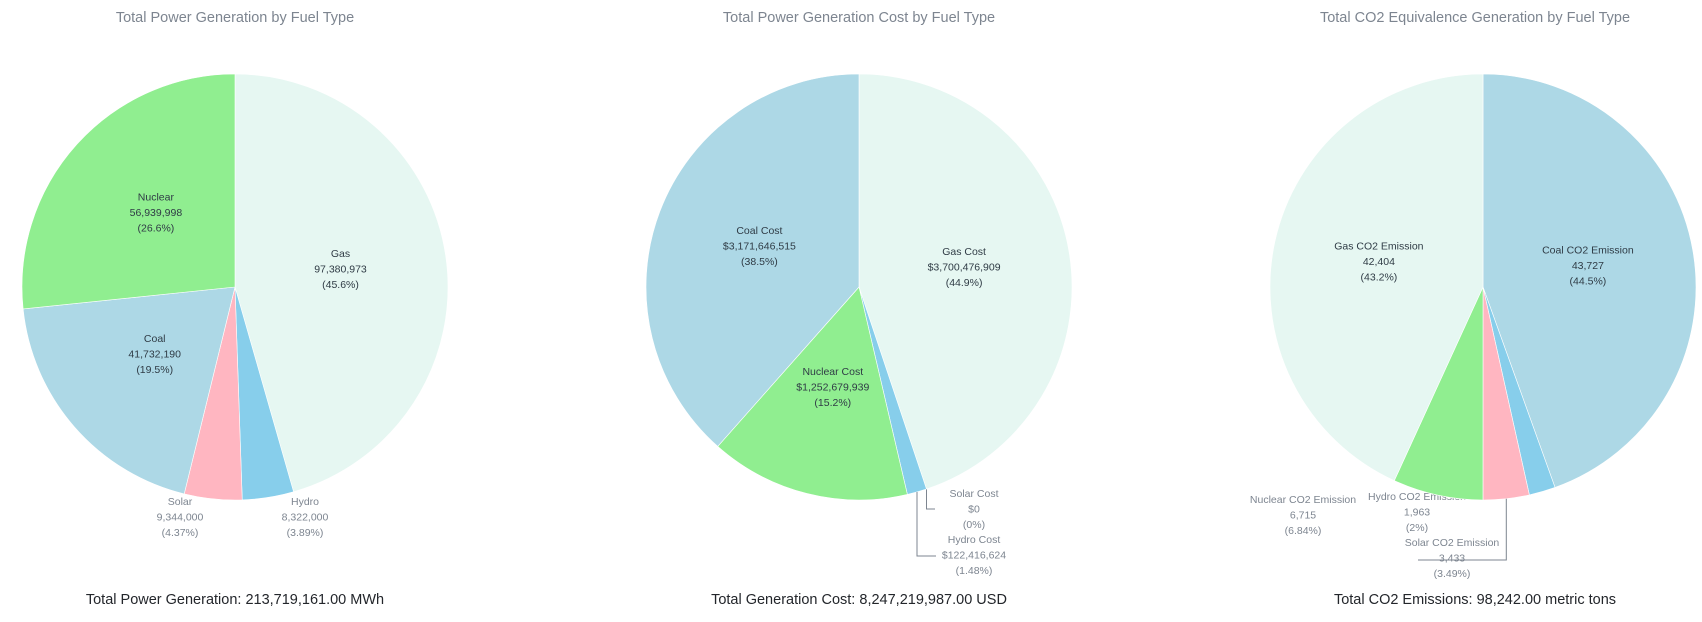 This screenshot has height=622, width=1702. What do you see at coordinates (128, 191) in the screenshot?
I see `nuclear-slice` at bounding box center [128, 191].